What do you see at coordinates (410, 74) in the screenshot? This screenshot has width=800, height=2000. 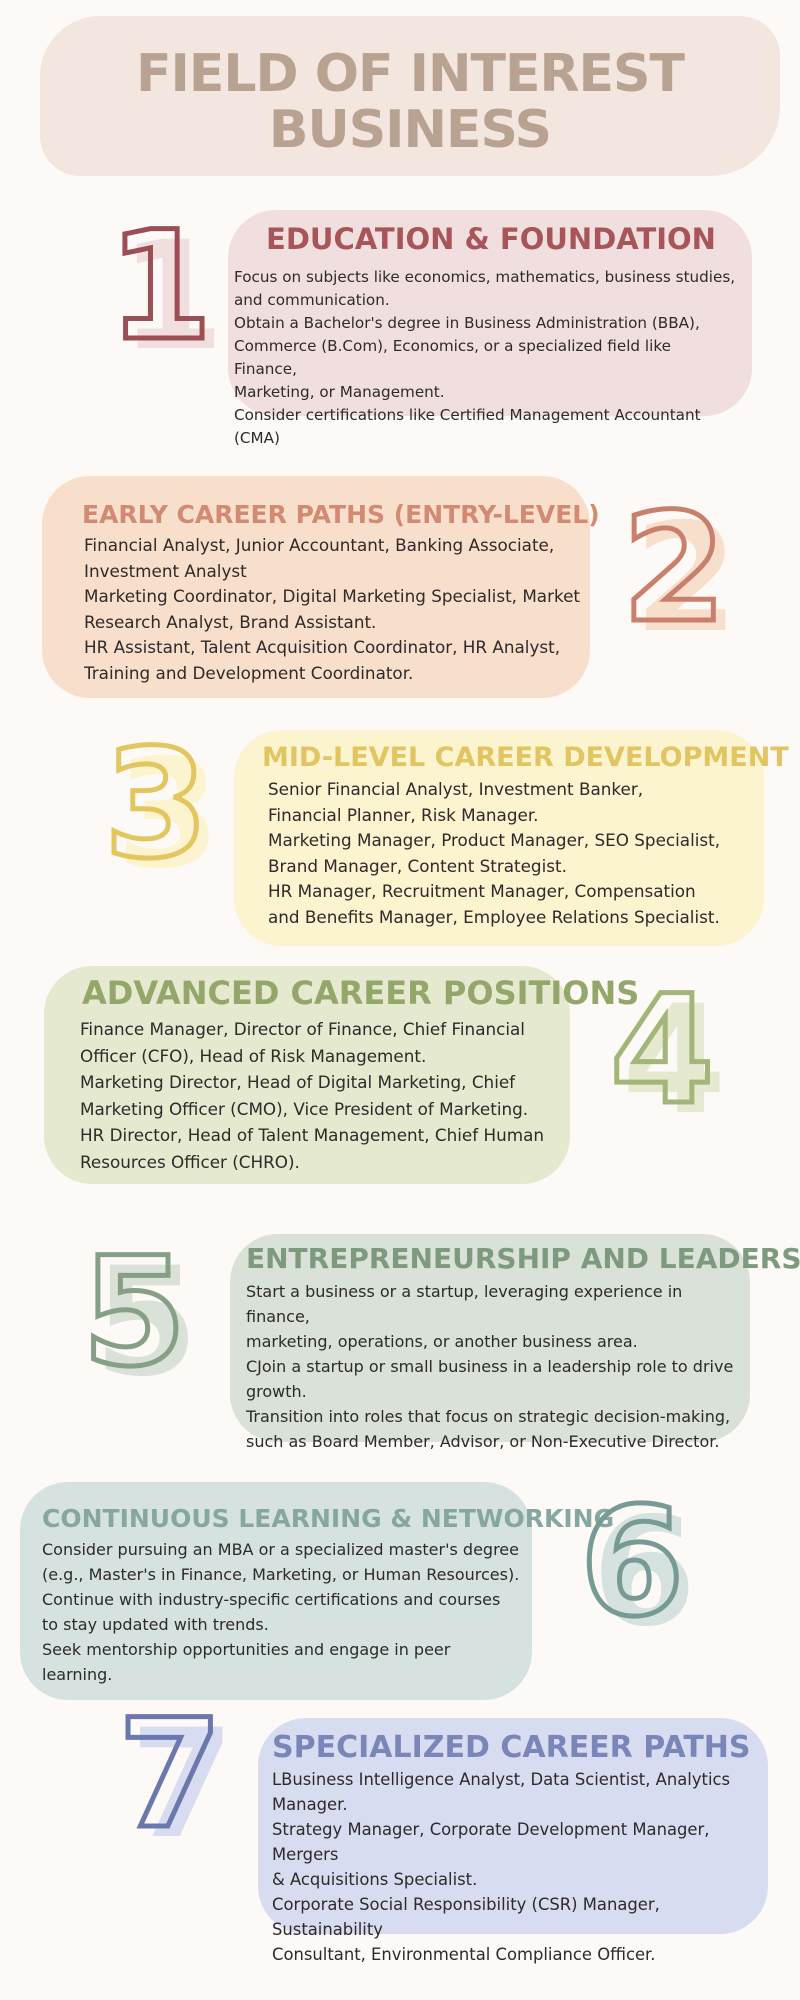 I see `page-title-line-1: FIELD OF INTEREST` at bounding box center [410, 74].